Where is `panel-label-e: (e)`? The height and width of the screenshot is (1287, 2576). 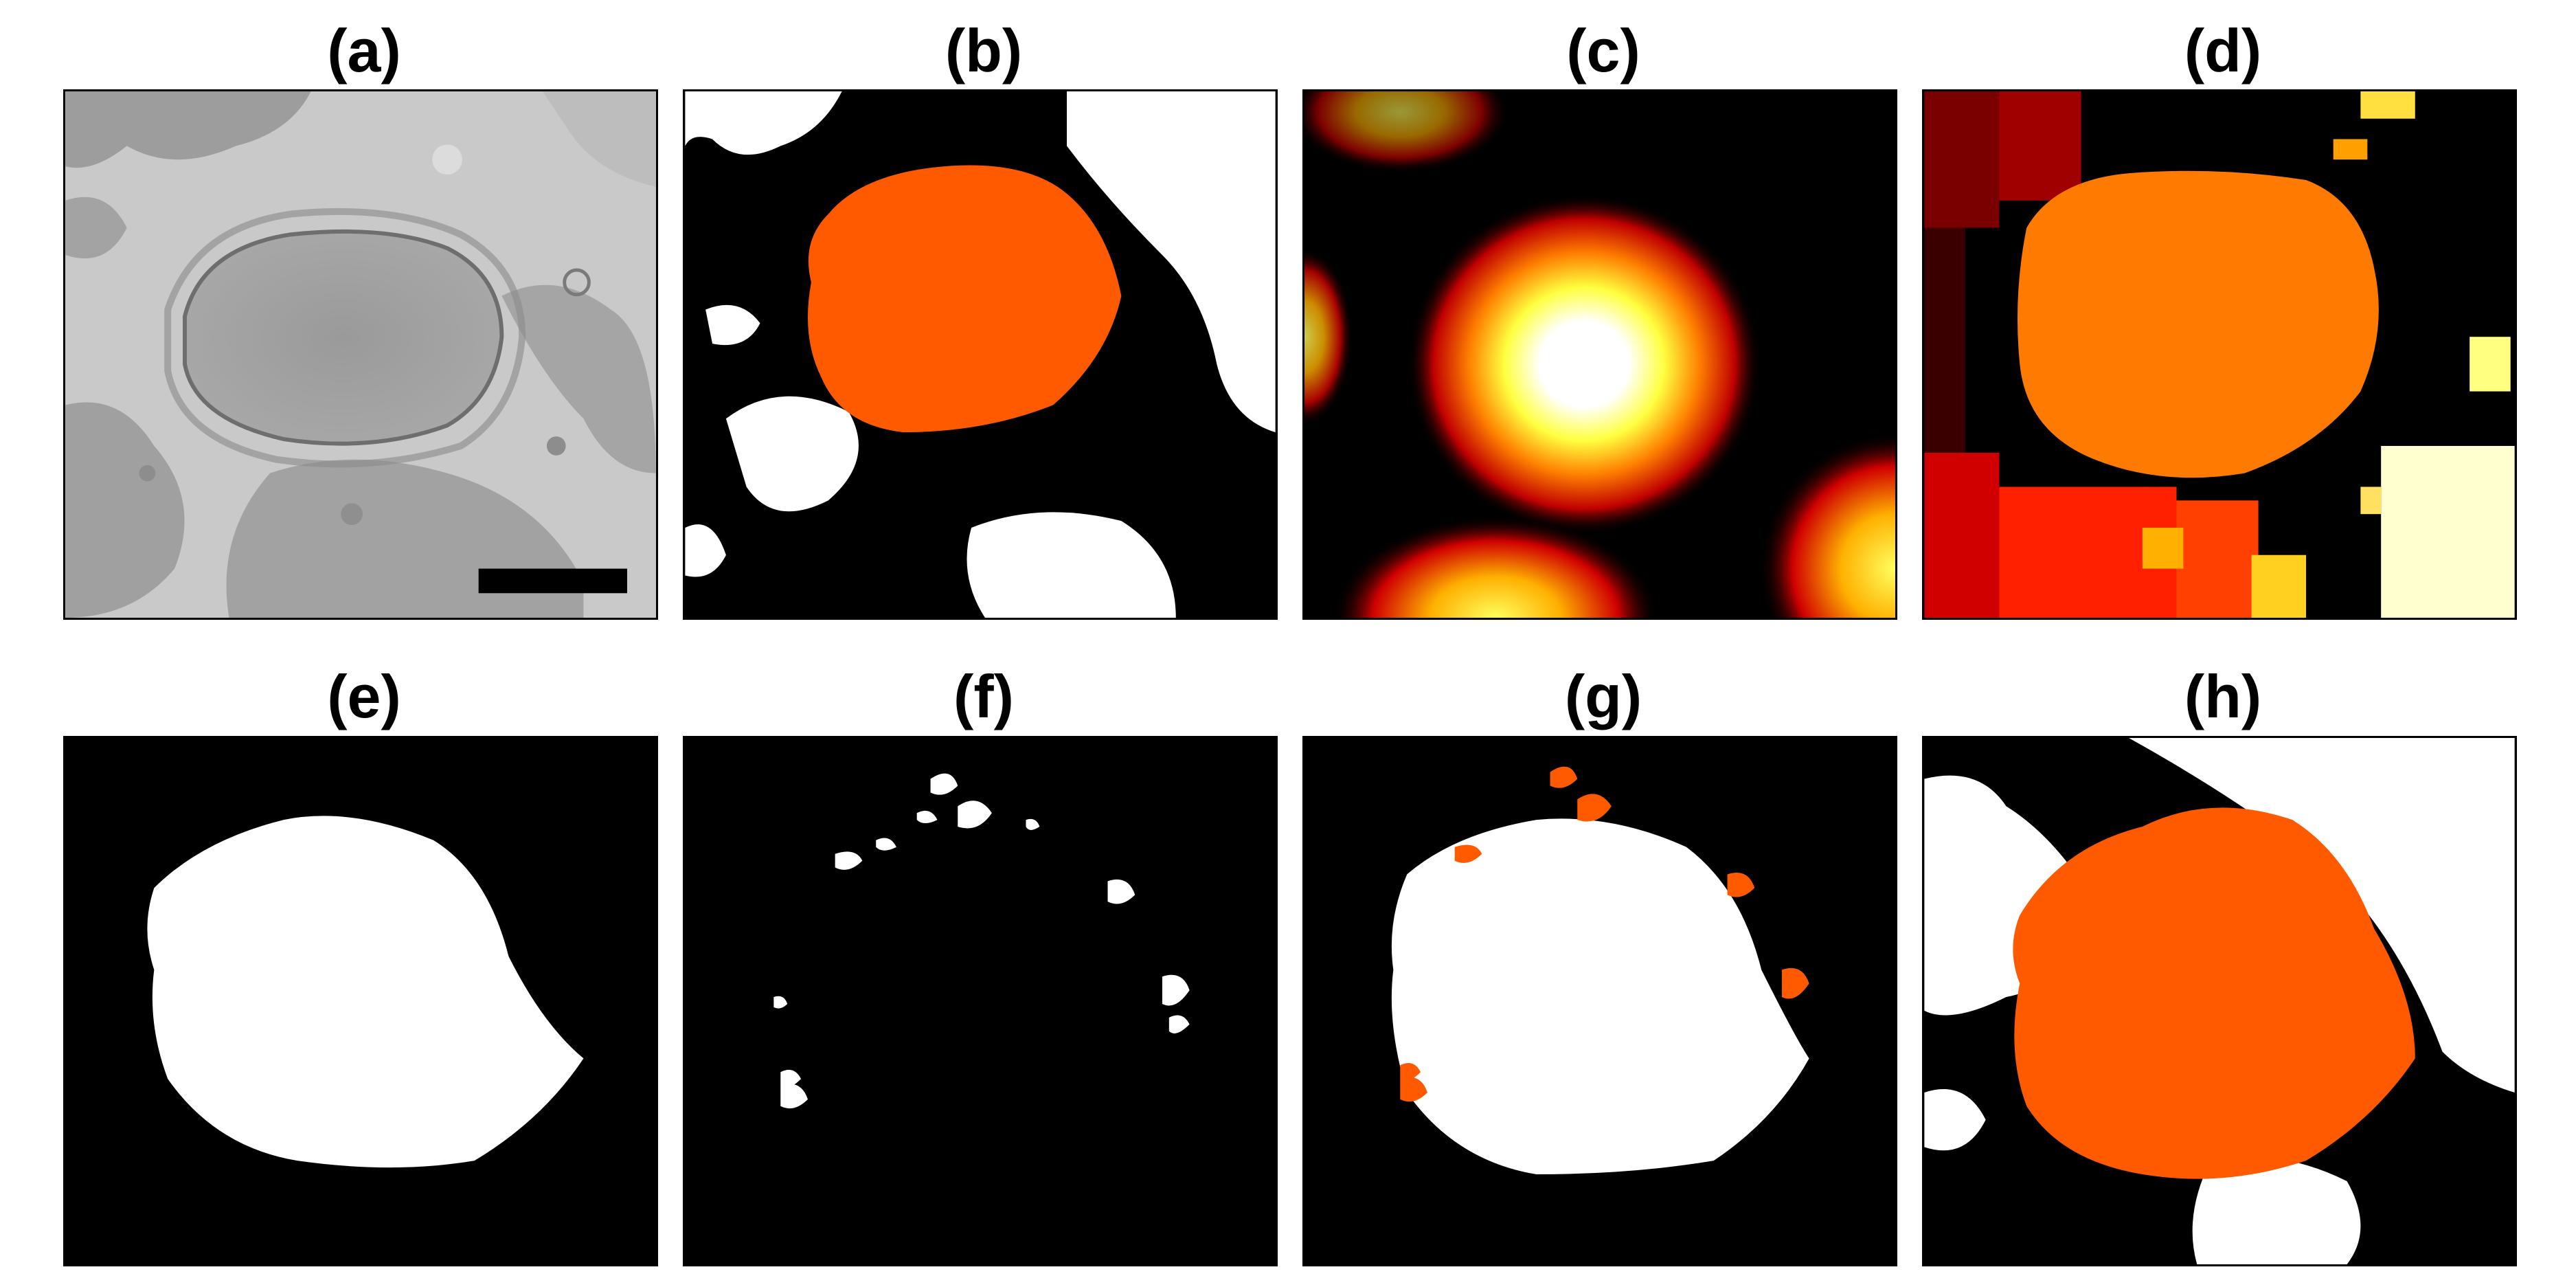 panel-label-e: (e) is located at coordinates (364, 696).